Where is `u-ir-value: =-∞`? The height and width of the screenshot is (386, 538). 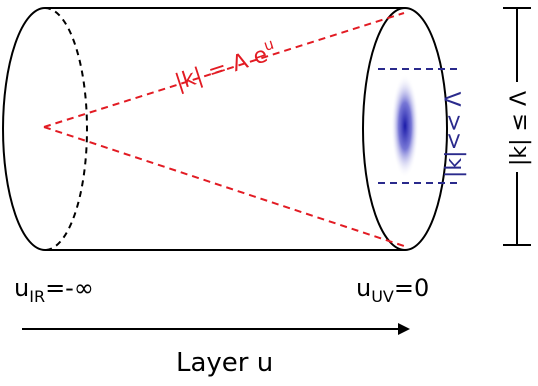 u-ir-value: =-∞ is located at coordinates (69, 288).